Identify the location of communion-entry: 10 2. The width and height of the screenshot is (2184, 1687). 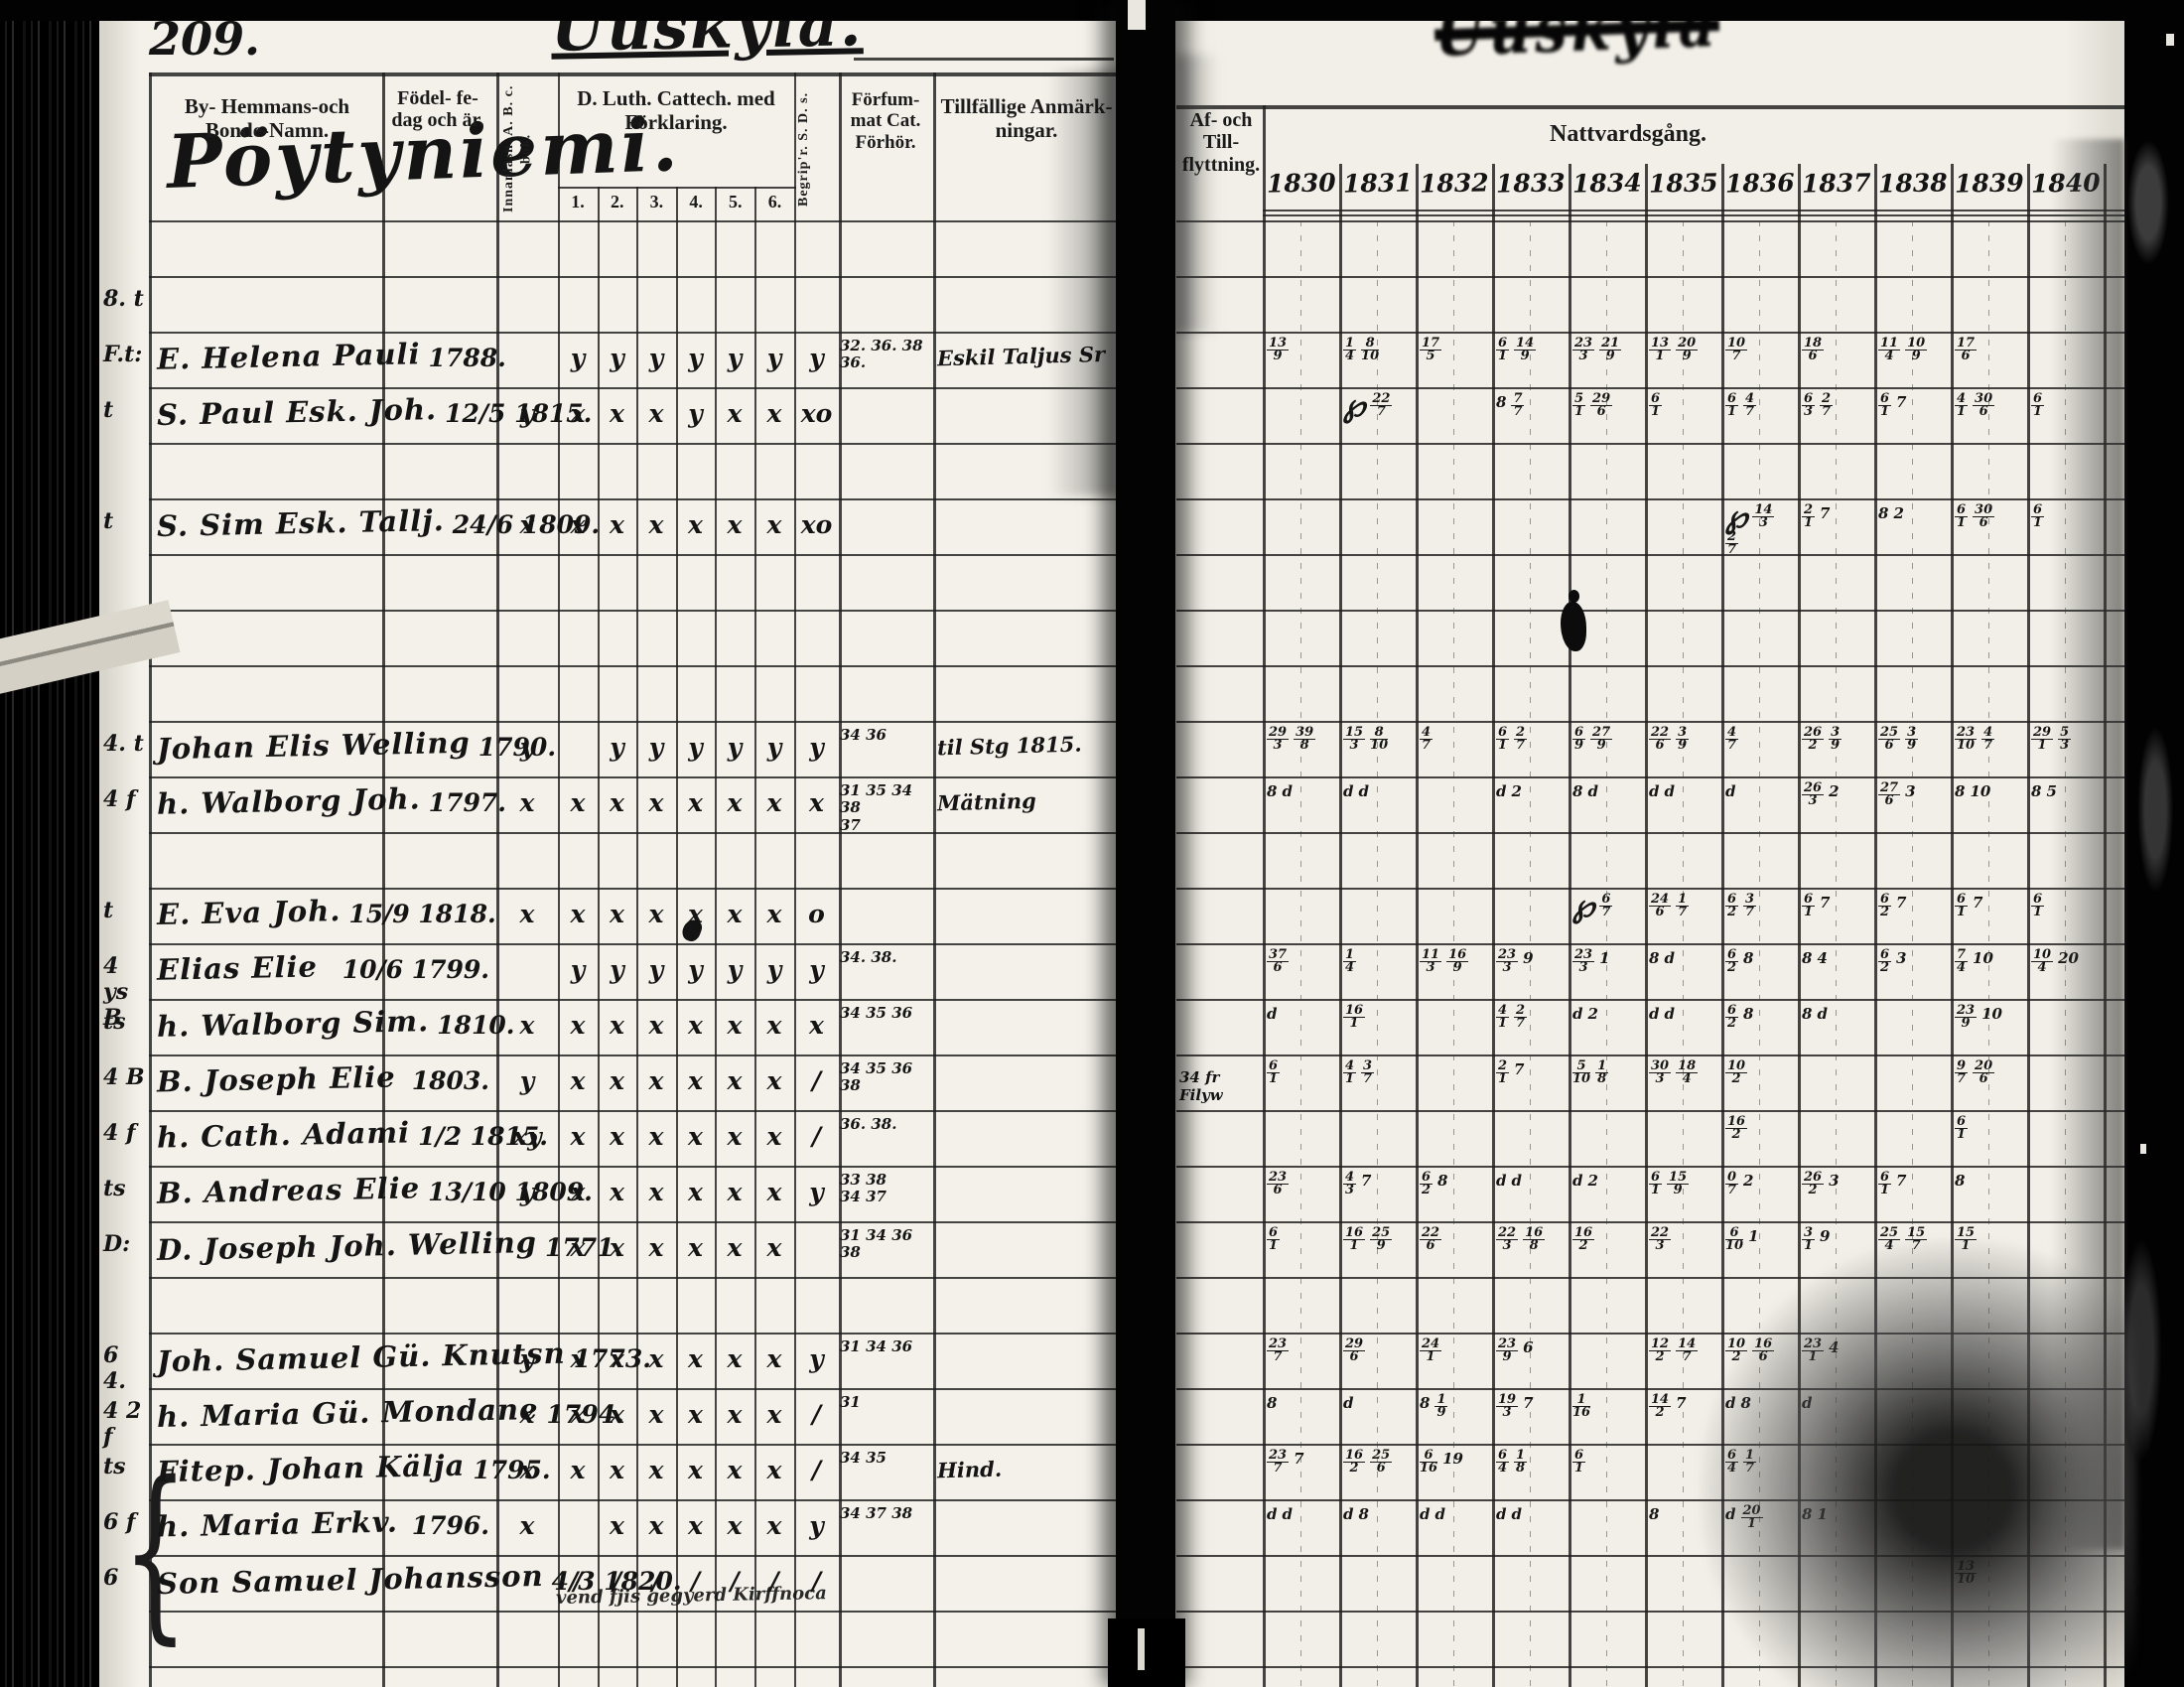
(1758, 1072).